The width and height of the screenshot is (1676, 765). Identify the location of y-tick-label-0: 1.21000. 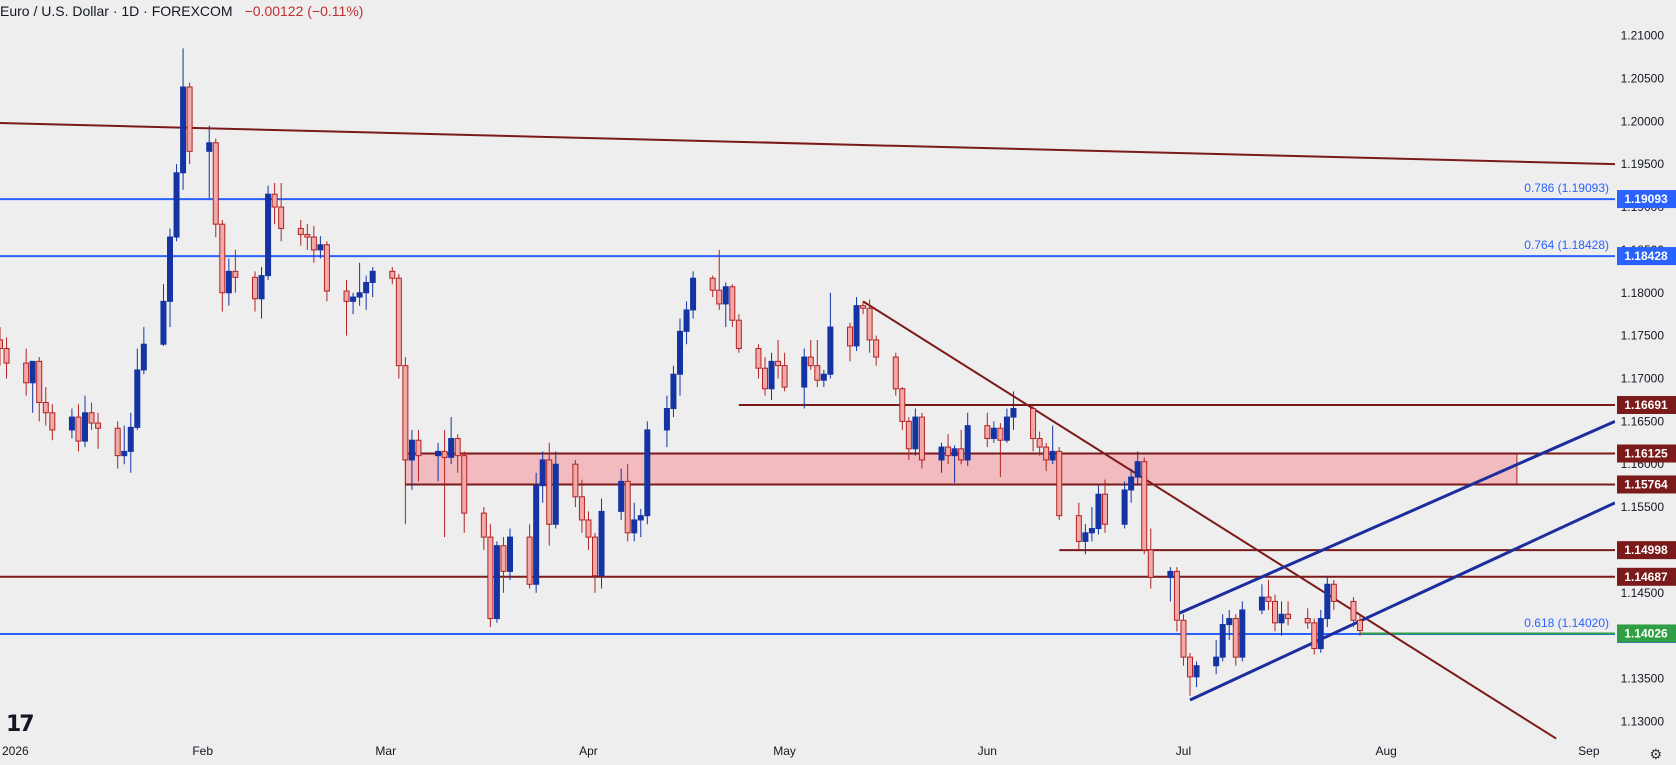
(1643, 36).